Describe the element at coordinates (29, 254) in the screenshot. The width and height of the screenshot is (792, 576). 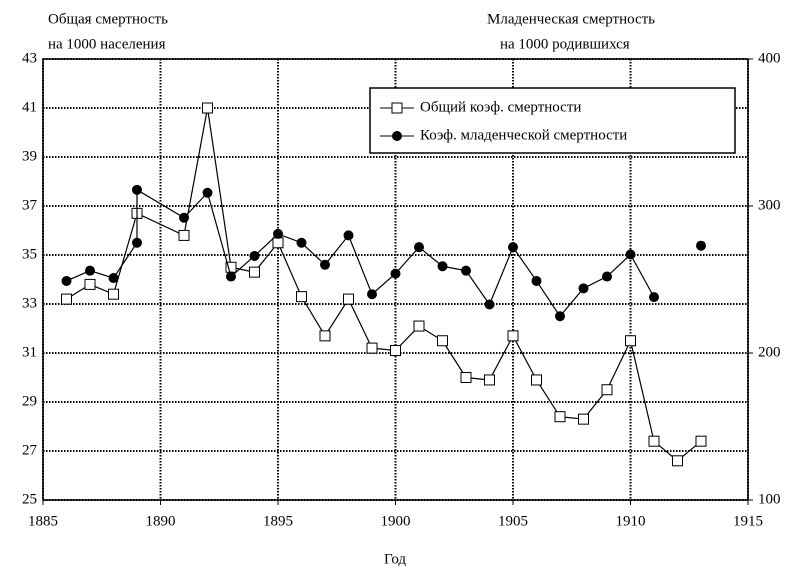
I see `y-tick-label: 35` at that location.